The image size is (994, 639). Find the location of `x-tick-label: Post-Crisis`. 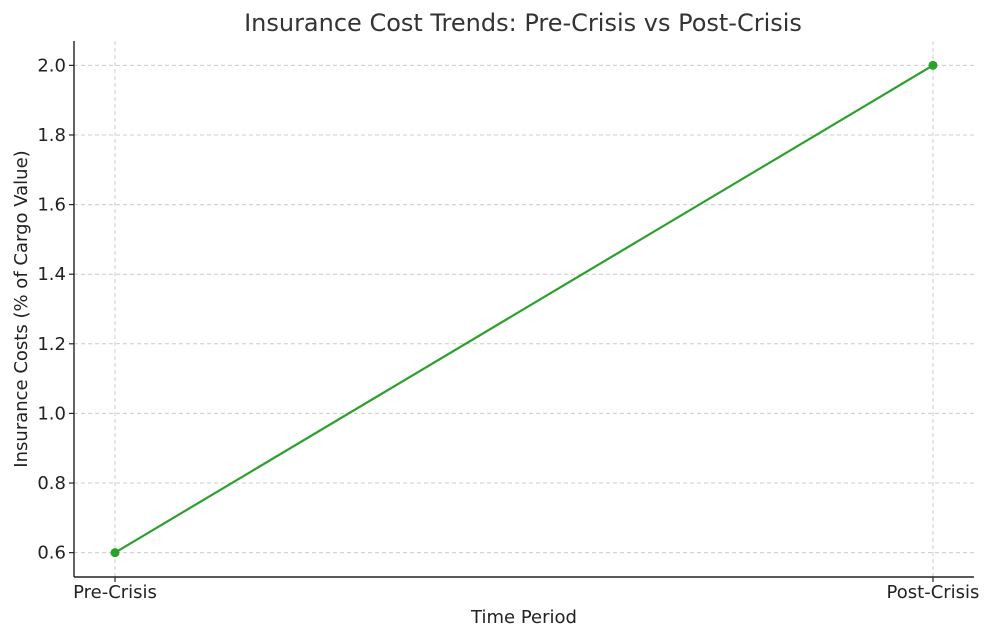

x-tick-label: Post-Crisis is located at coordinates (933, 592).